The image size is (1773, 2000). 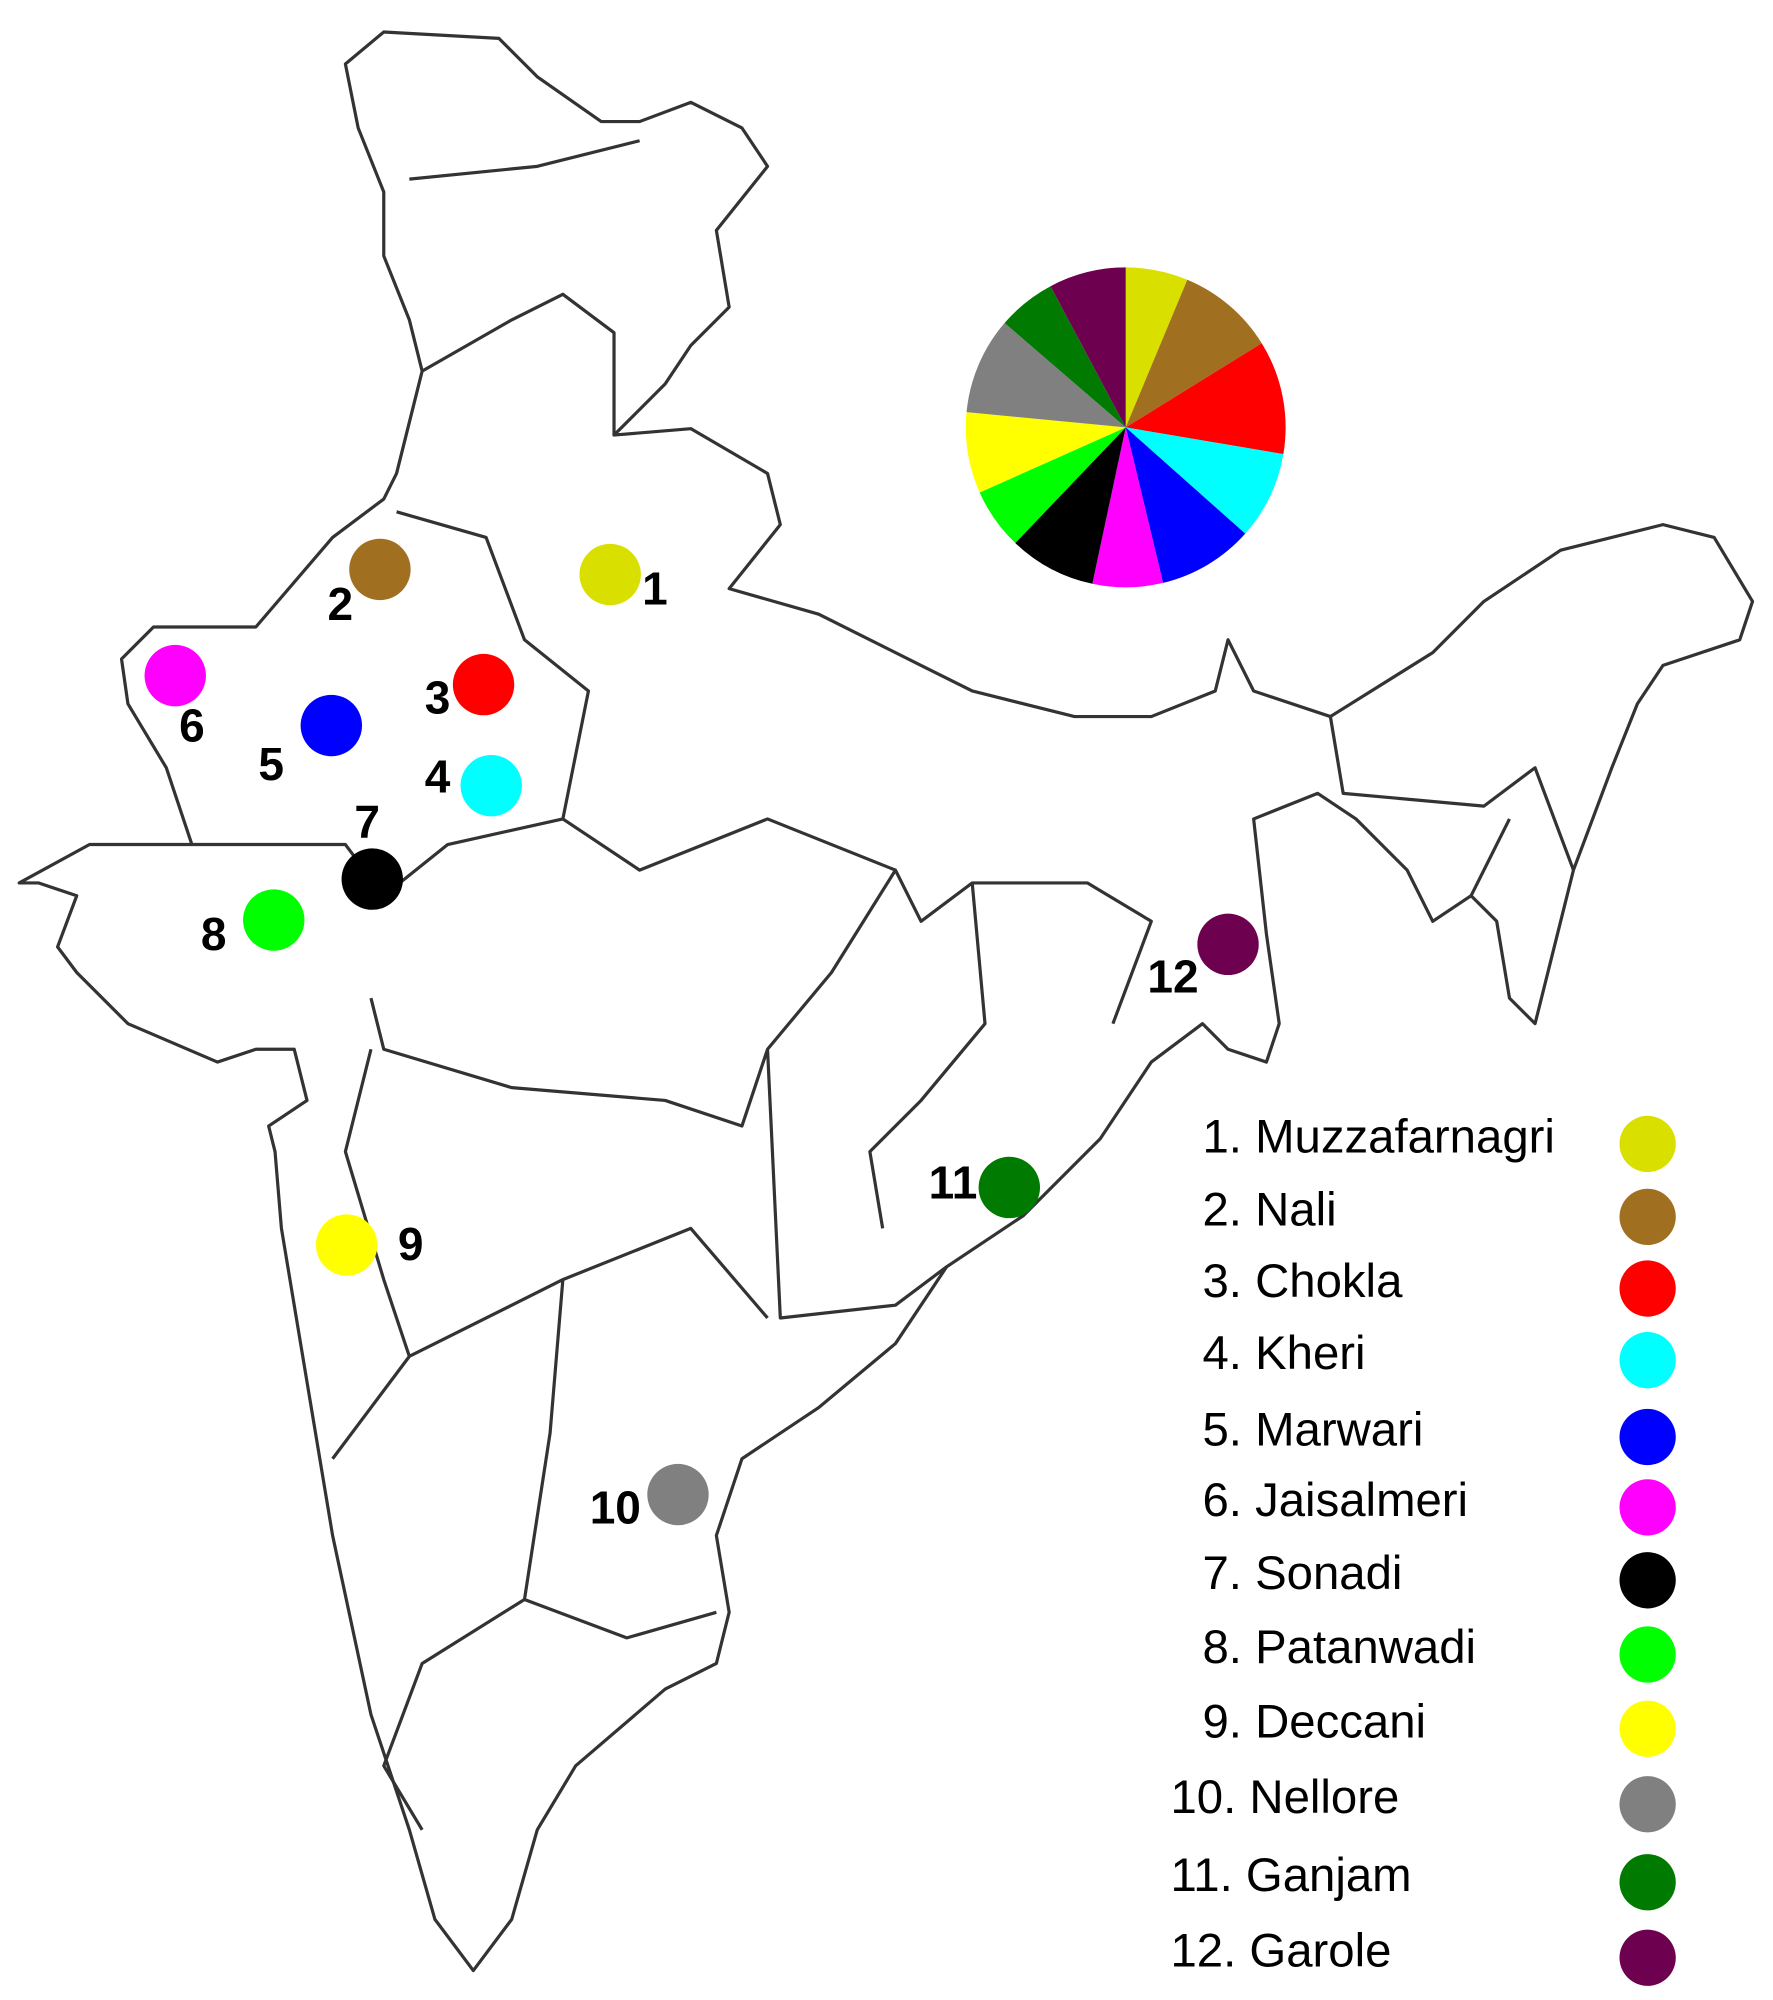 I want to click on marker-number: 9, so click(x=411, y=1244).